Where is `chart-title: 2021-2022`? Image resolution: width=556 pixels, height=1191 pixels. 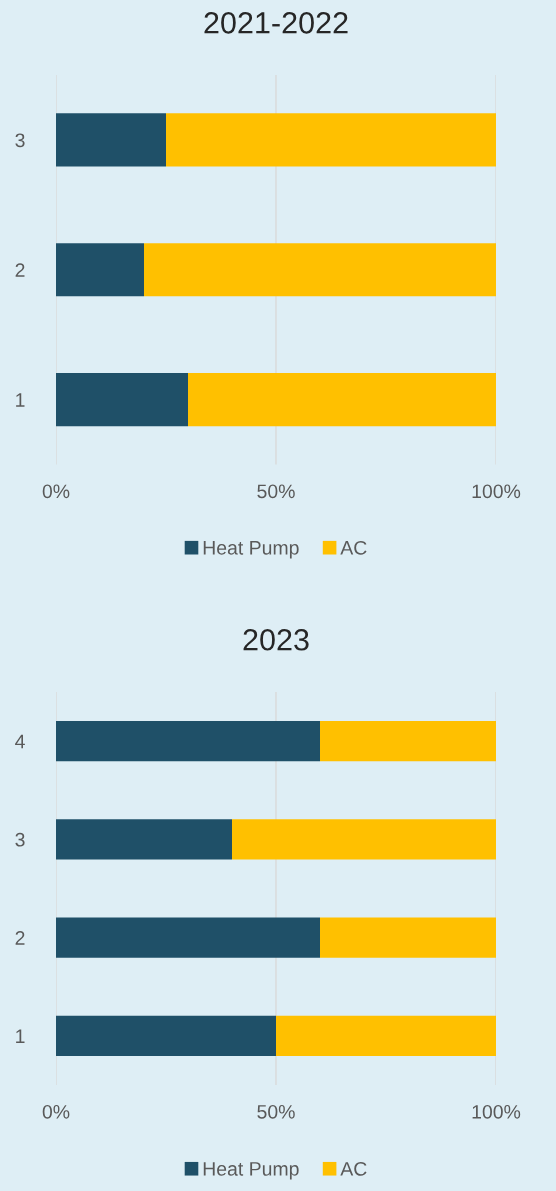 chart-title: 2021-2022 is located at coordinates (276, 23).